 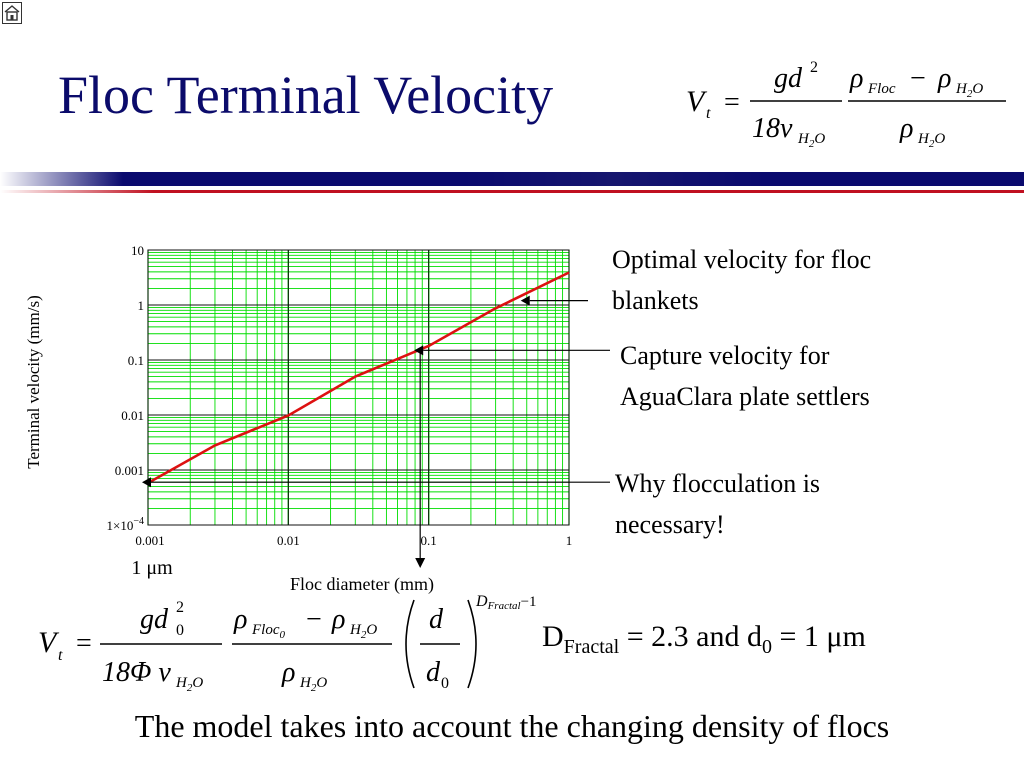 I want to click on x-tick-label: 0.1, so click(x=429, y=540).